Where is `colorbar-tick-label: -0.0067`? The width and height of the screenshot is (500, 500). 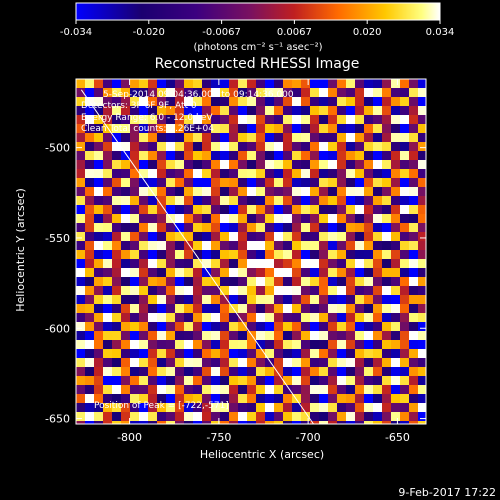 colorbar-tick-label: -0.0067 is located at coordinates (221, 32).